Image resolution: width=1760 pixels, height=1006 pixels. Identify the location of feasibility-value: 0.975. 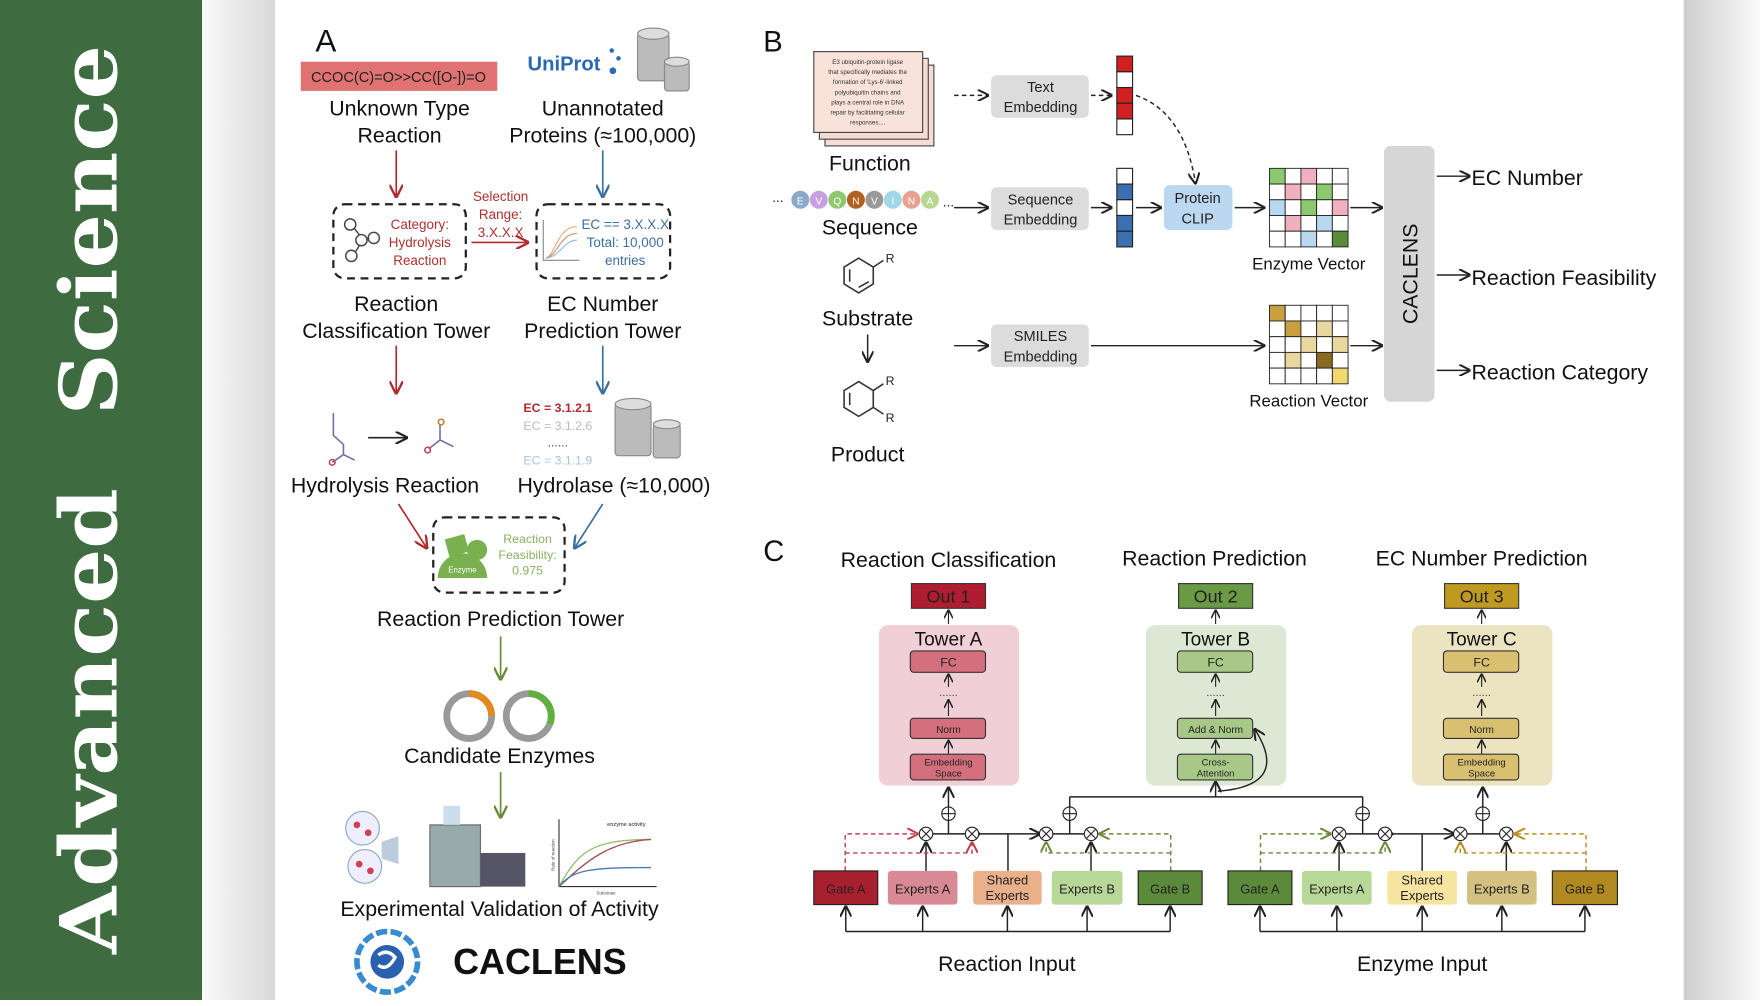
(527, 571).